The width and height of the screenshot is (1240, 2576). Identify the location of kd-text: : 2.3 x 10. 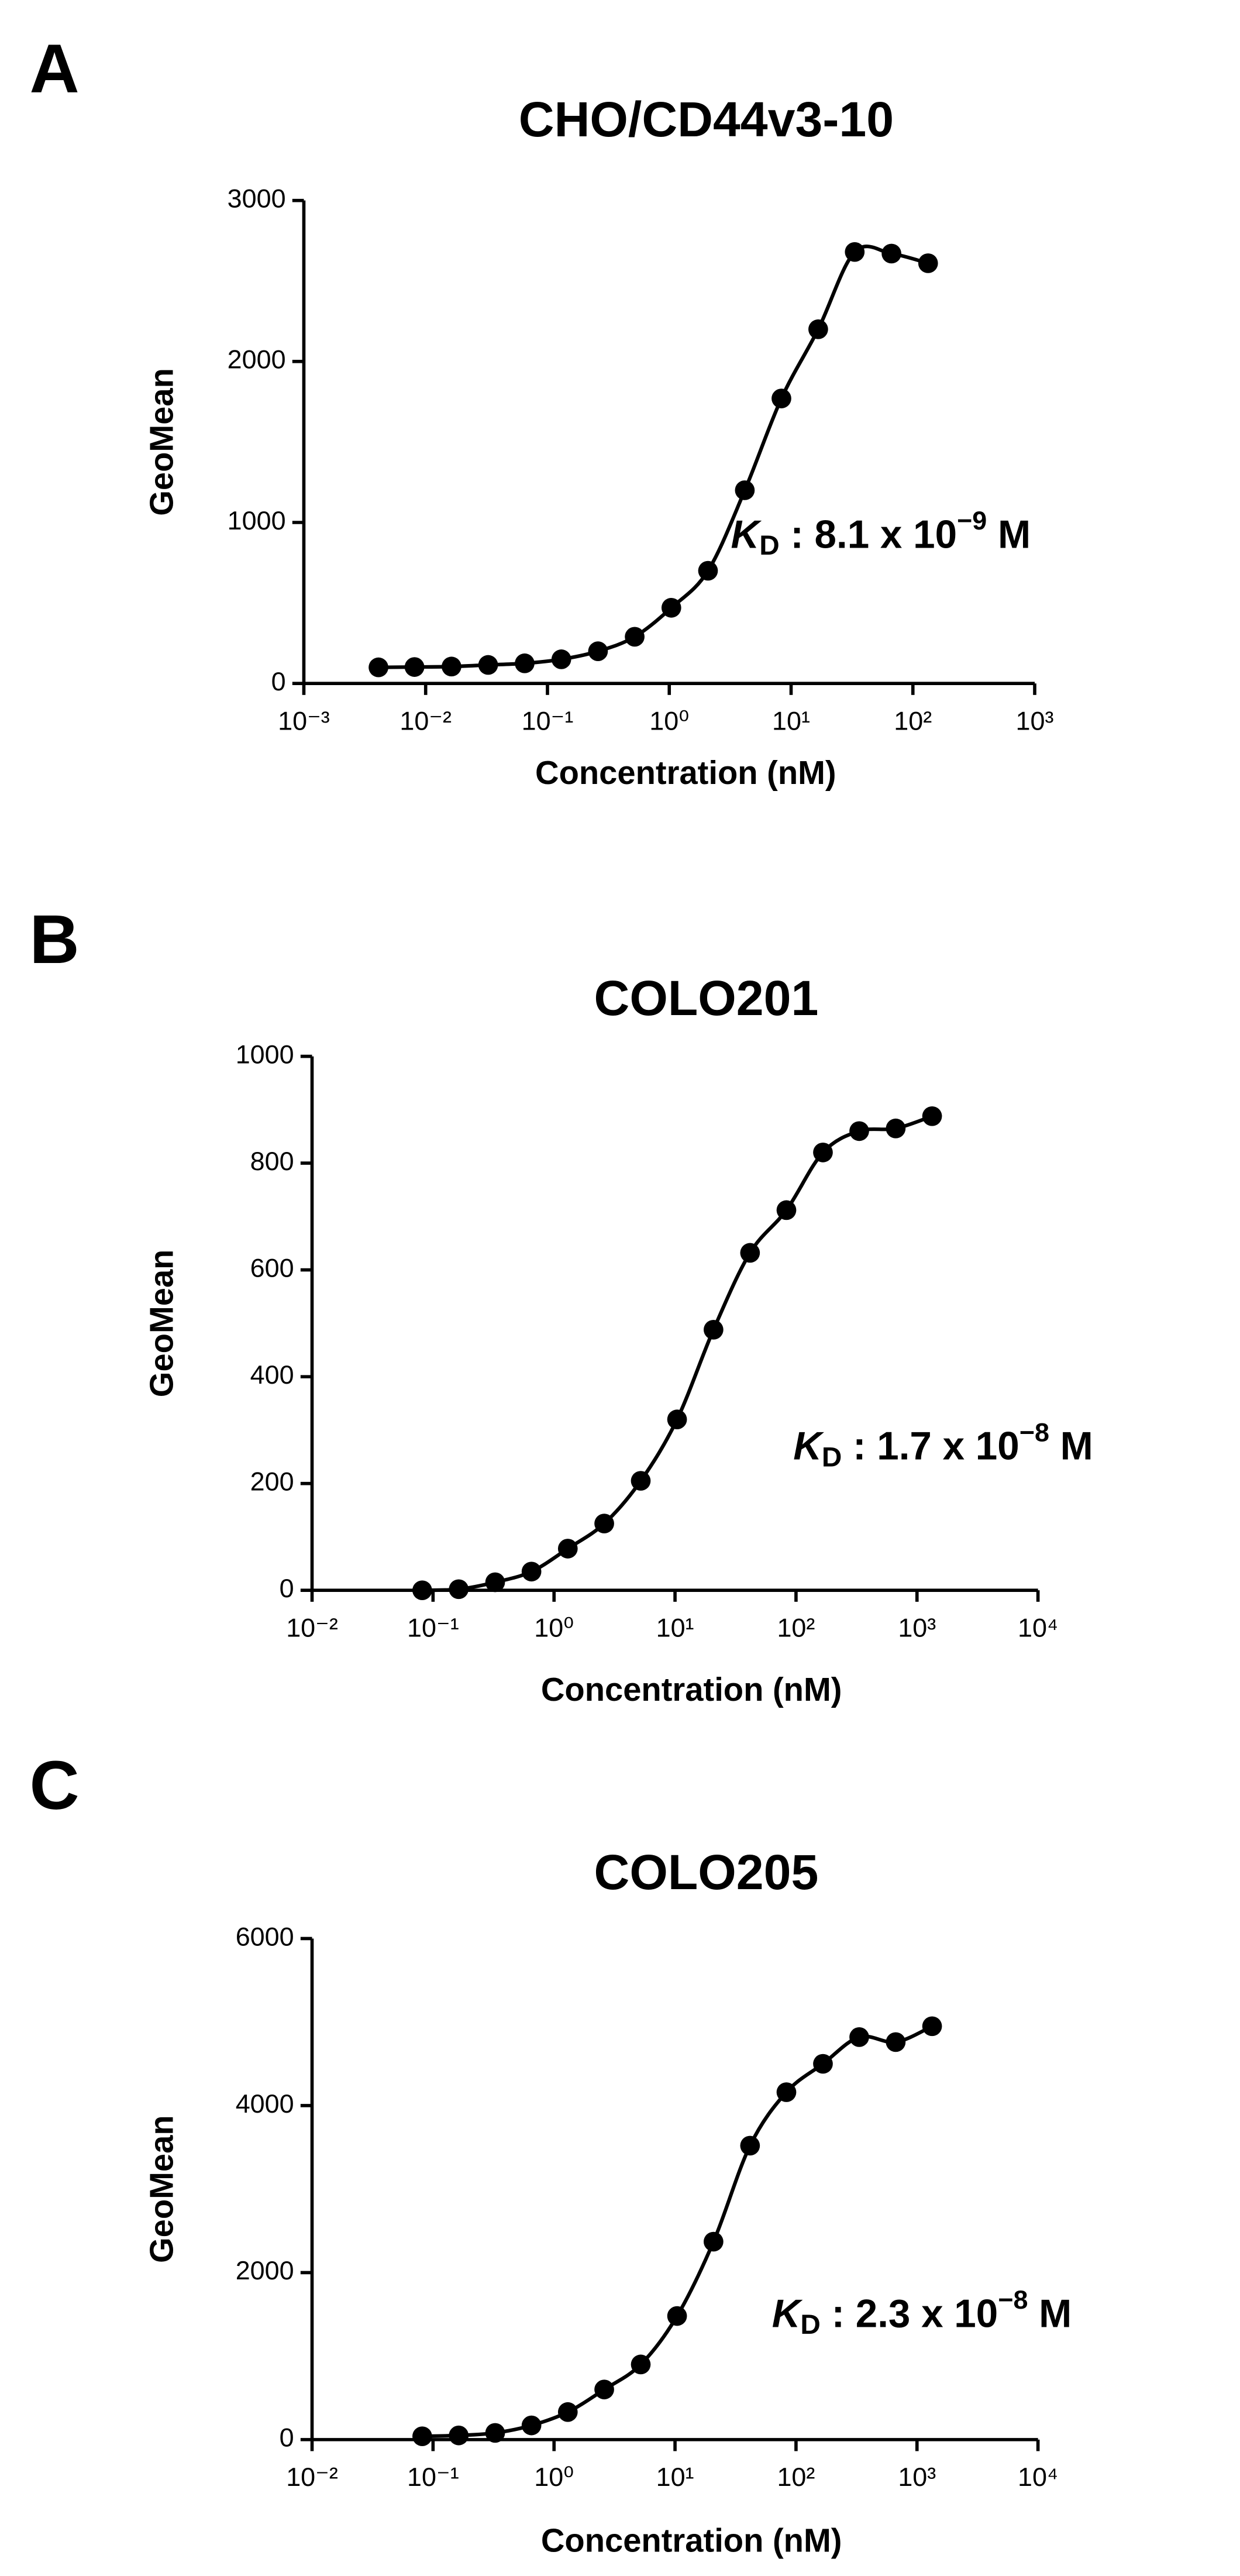
(909, 2314).